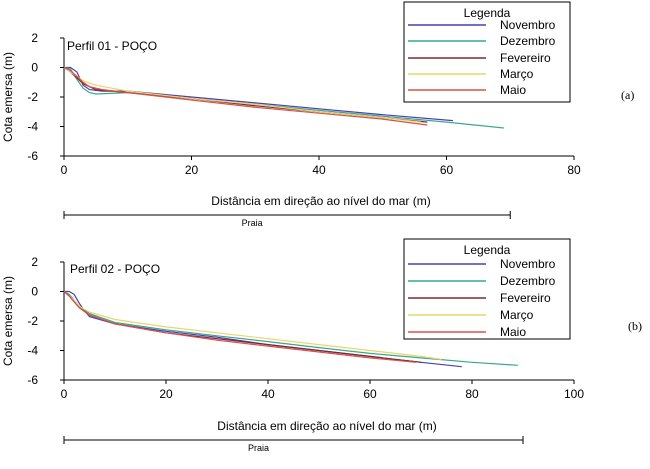 The height and width of the screenshot is (469, 650). Describe the element at coordinates (115, 269) in the screenshot. I see `profile-title: Perfil 02 - POÇO` at that location.